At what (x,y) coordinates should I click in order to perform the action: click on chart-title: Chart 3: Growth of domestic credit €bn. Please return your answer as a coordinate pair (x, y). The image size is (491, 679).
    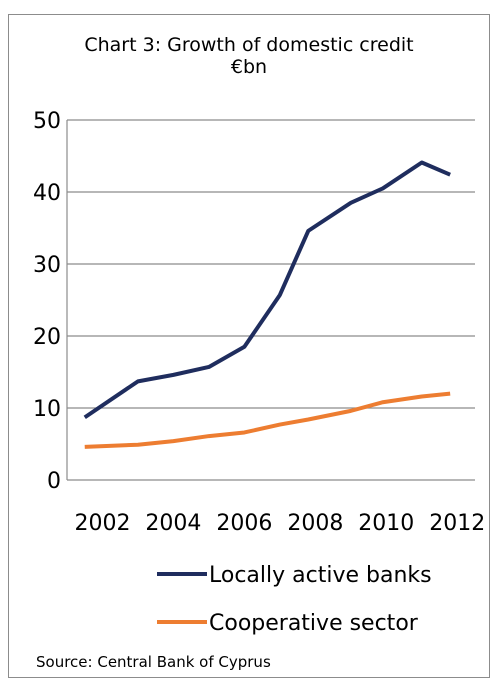
    Looking at the image, I should click on (249, 56).